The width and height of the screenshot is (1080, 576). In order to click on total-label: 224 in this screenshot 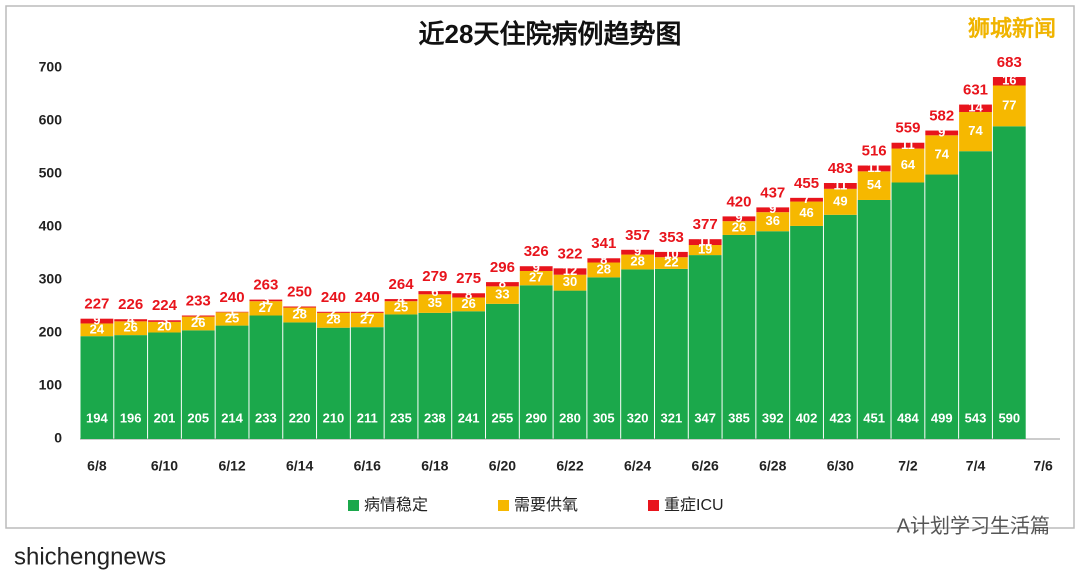, I will do `click(165, 305)`.